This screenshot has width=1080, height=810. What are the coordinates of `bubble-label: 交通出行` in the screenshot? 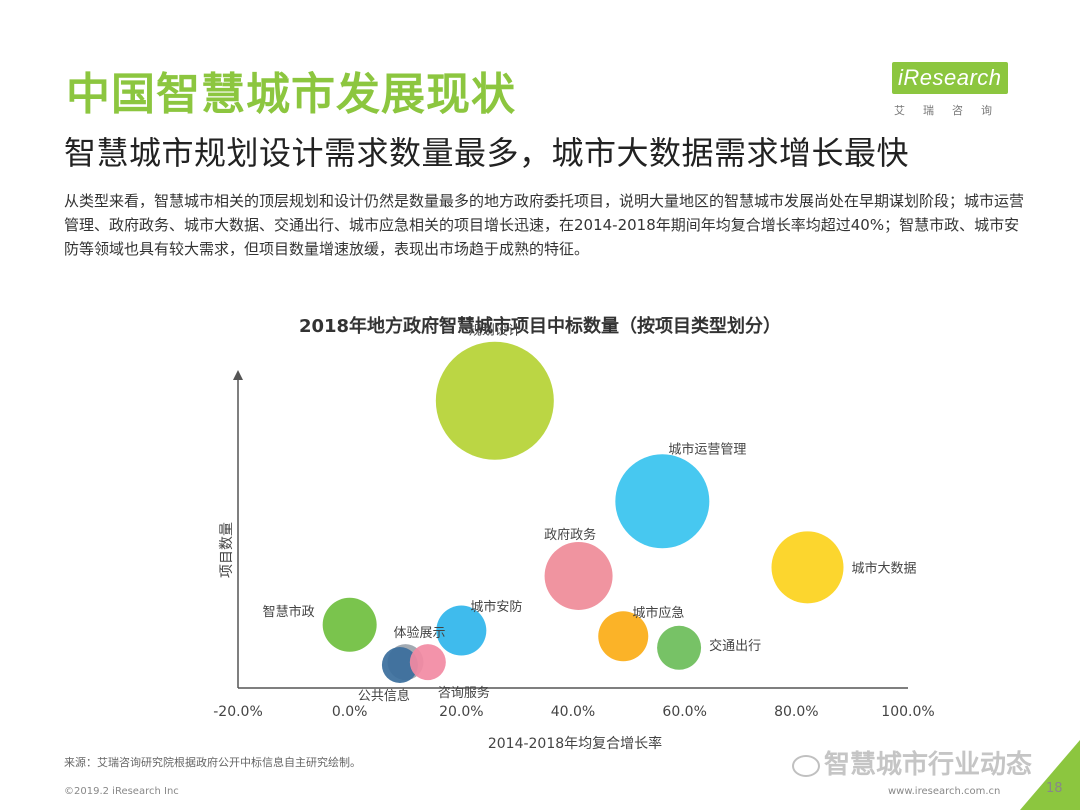 It's located at (735, 646).